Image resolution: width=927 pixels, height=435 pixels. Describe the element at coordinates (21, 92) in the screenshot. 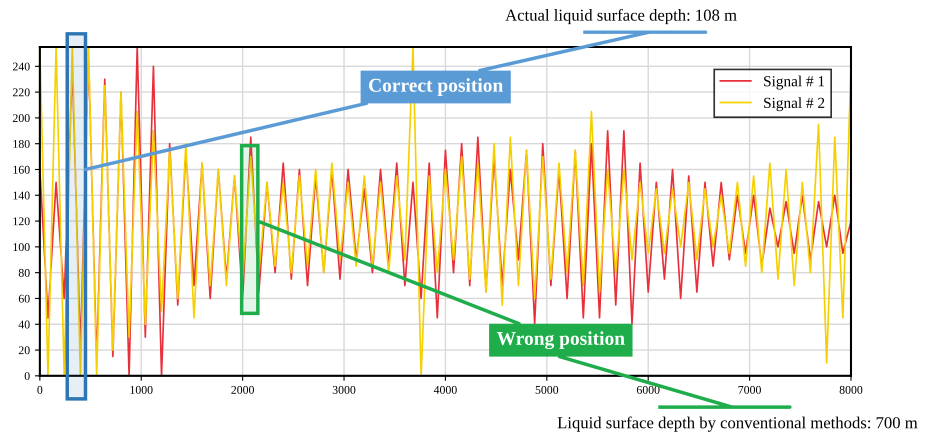

I see `y-tick-label: 220` at that location.